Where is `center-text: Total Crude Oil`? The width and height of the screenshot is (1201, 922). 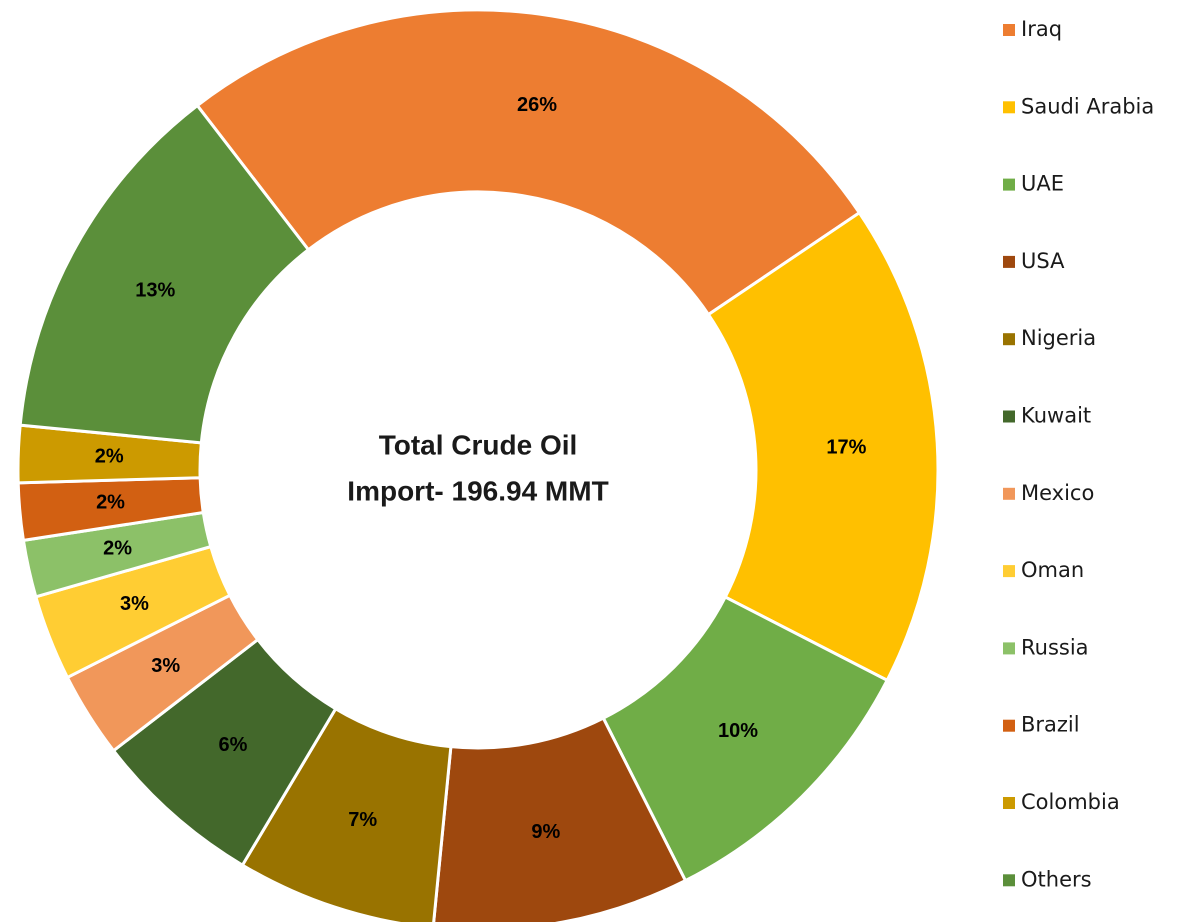
center-text: Total Crude Oil is located at coordinates (478, 444).